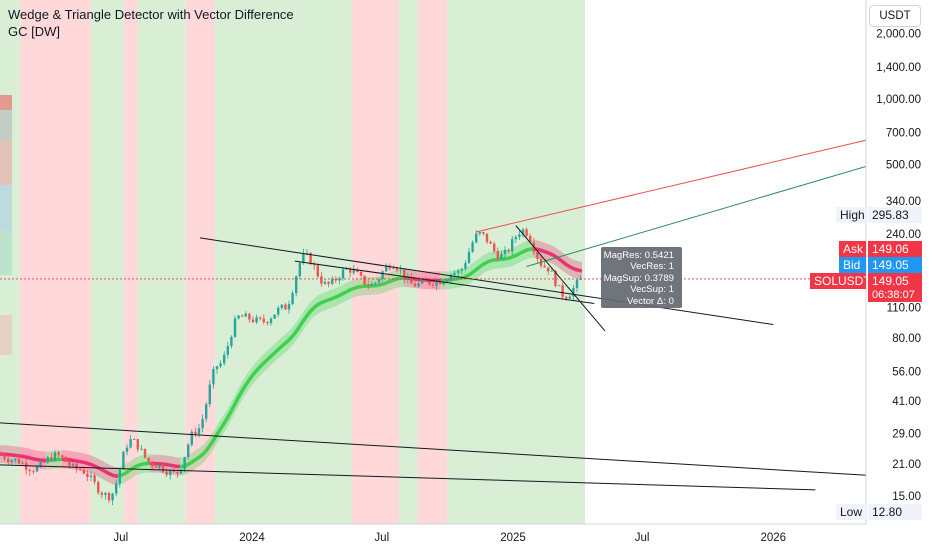  I want to click on bar-countdown: 06:38:07, so click(895, 295).